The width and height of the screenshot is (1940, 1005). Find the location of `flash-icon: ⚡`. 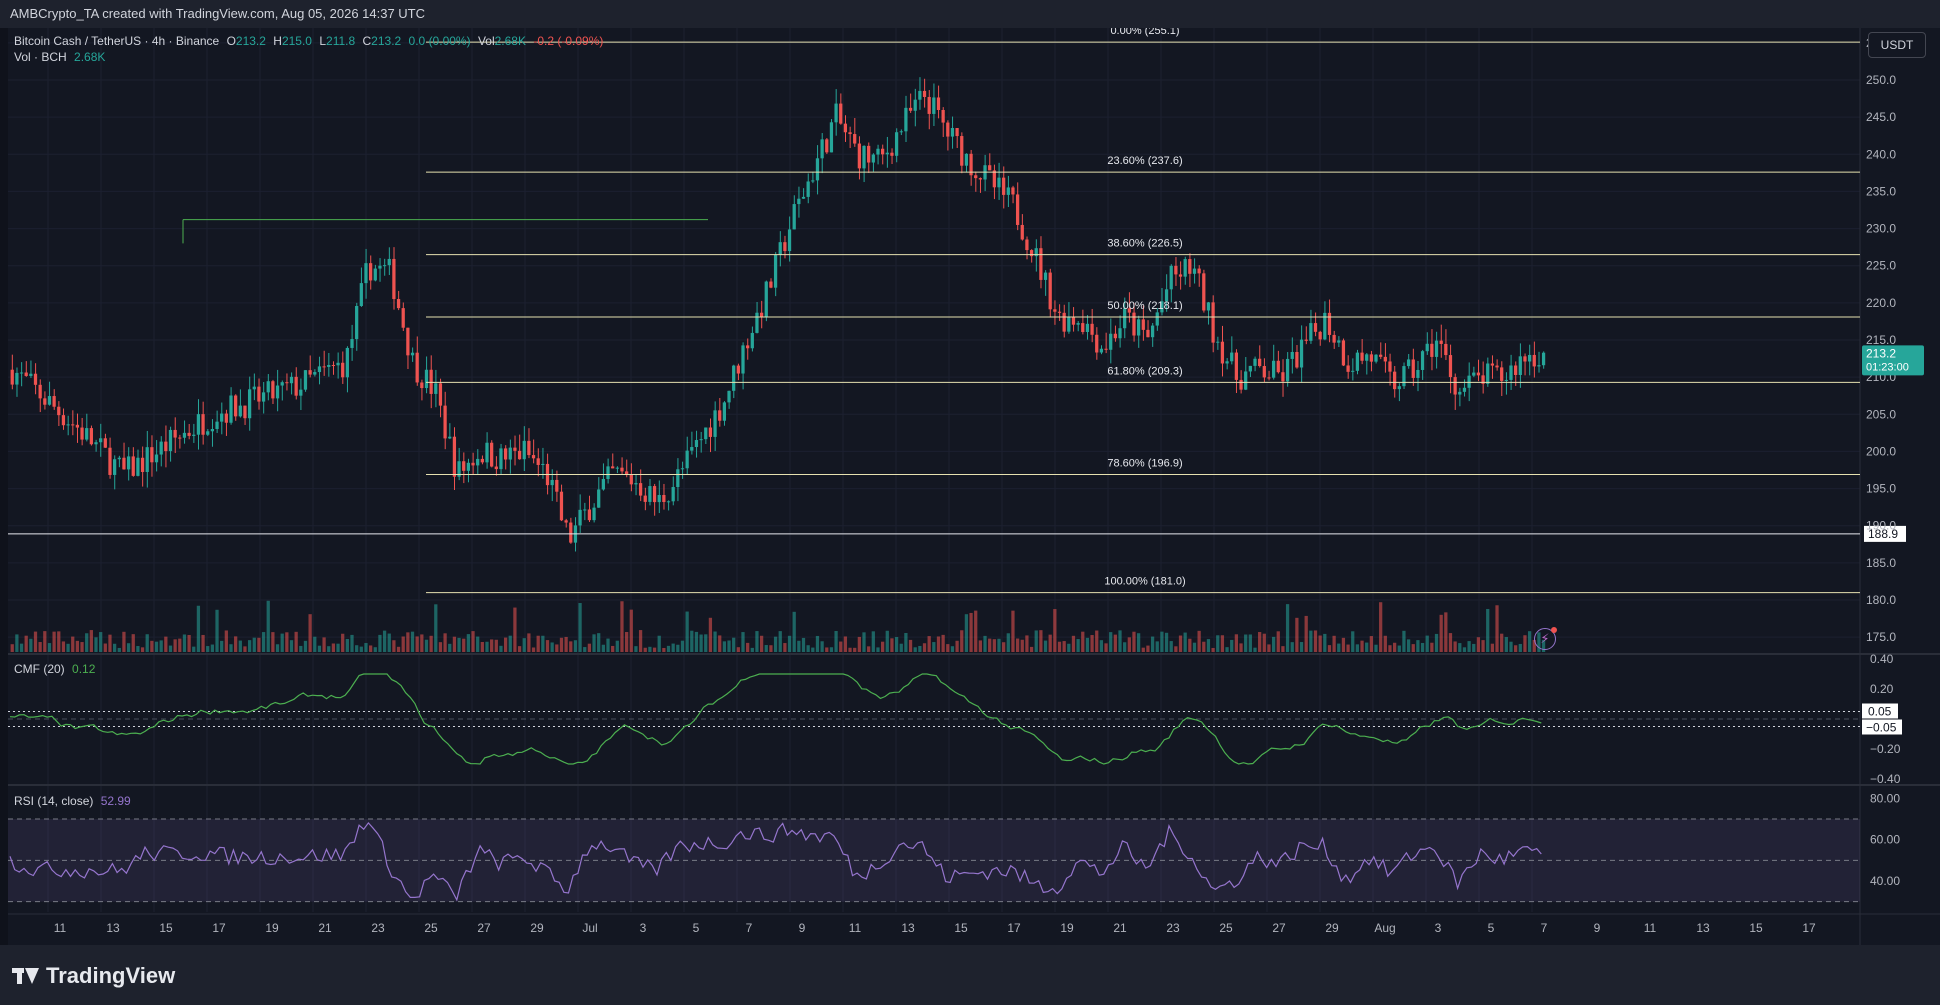

flash-icon: ⚡ is located at coordinates (1545, 638).